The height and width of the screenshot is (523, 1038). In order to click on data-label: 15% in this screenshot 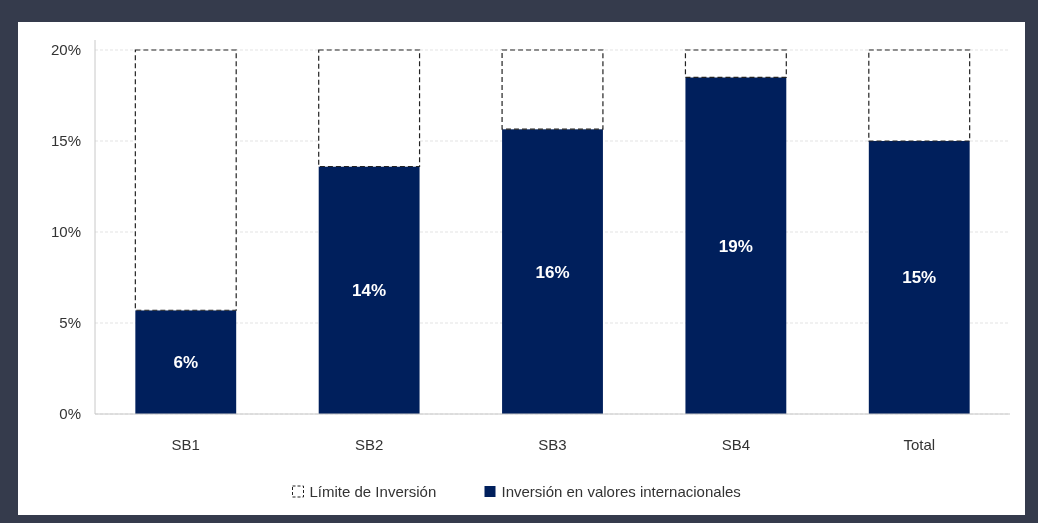, I will do `click(919, 278)`.